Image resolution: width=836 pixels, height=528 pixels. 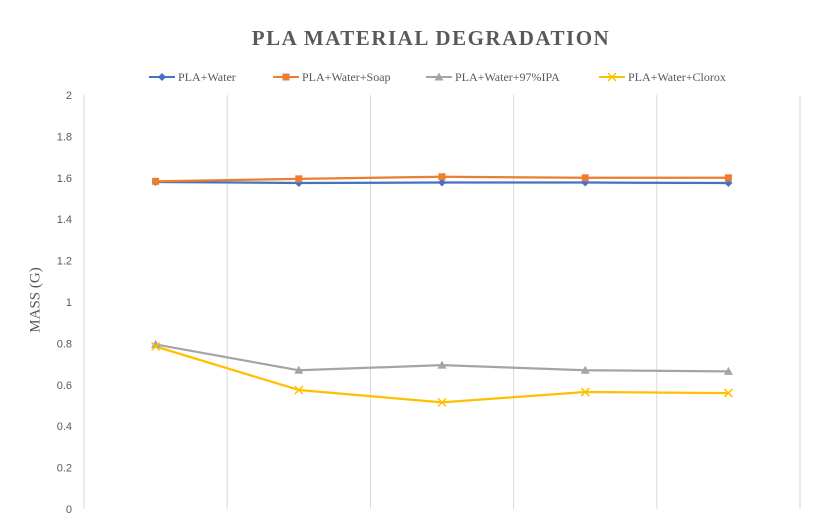 I want to click on y-tick-label: 0.4, so click(x=64, y=427).